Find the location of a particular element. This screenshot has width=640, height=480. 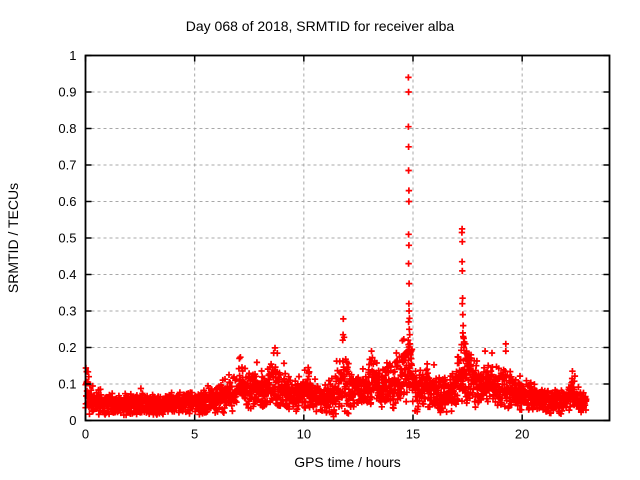

y-axis-label: SRMTID / TECUs is located at coordinates (13, 238).